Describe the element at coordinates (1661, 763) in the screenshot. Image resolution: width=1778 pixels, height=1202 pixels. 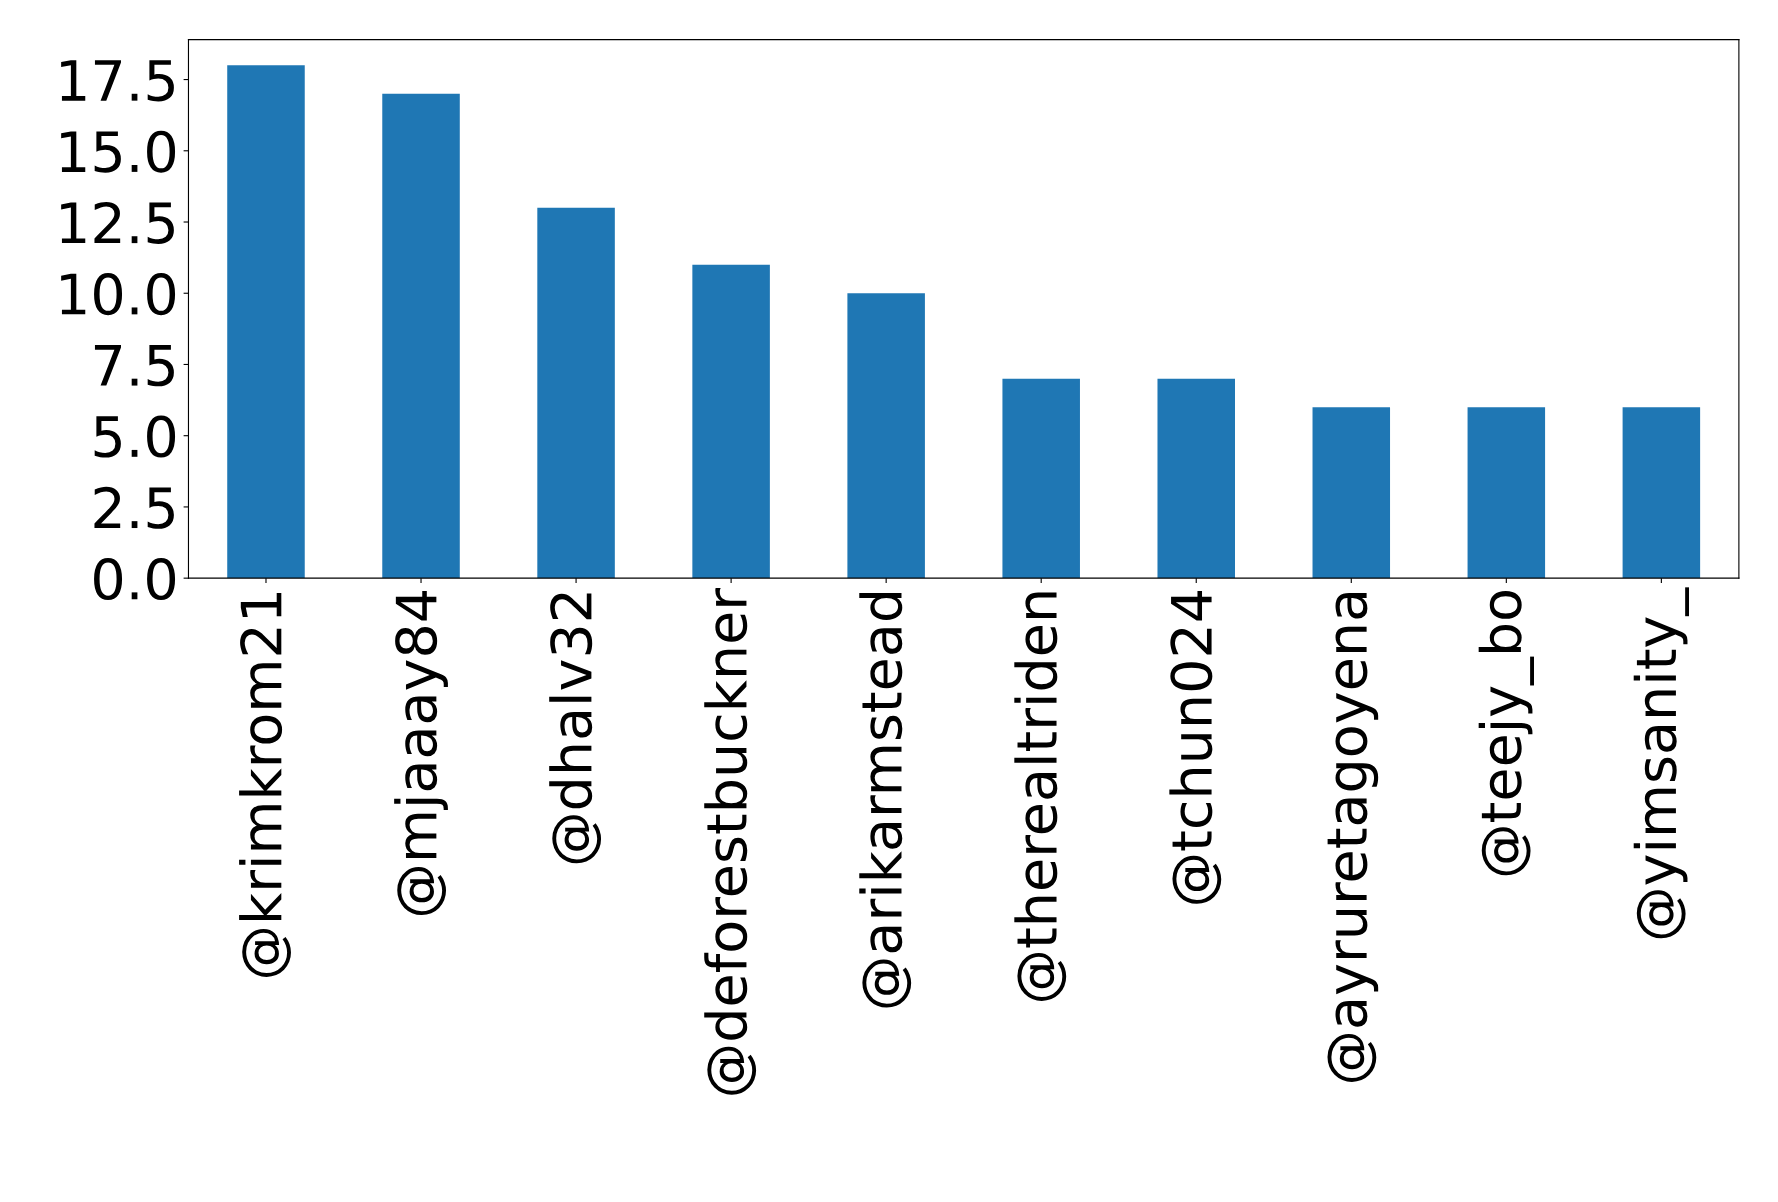
I see `x-tick-label: @yimsanity_` at that location.